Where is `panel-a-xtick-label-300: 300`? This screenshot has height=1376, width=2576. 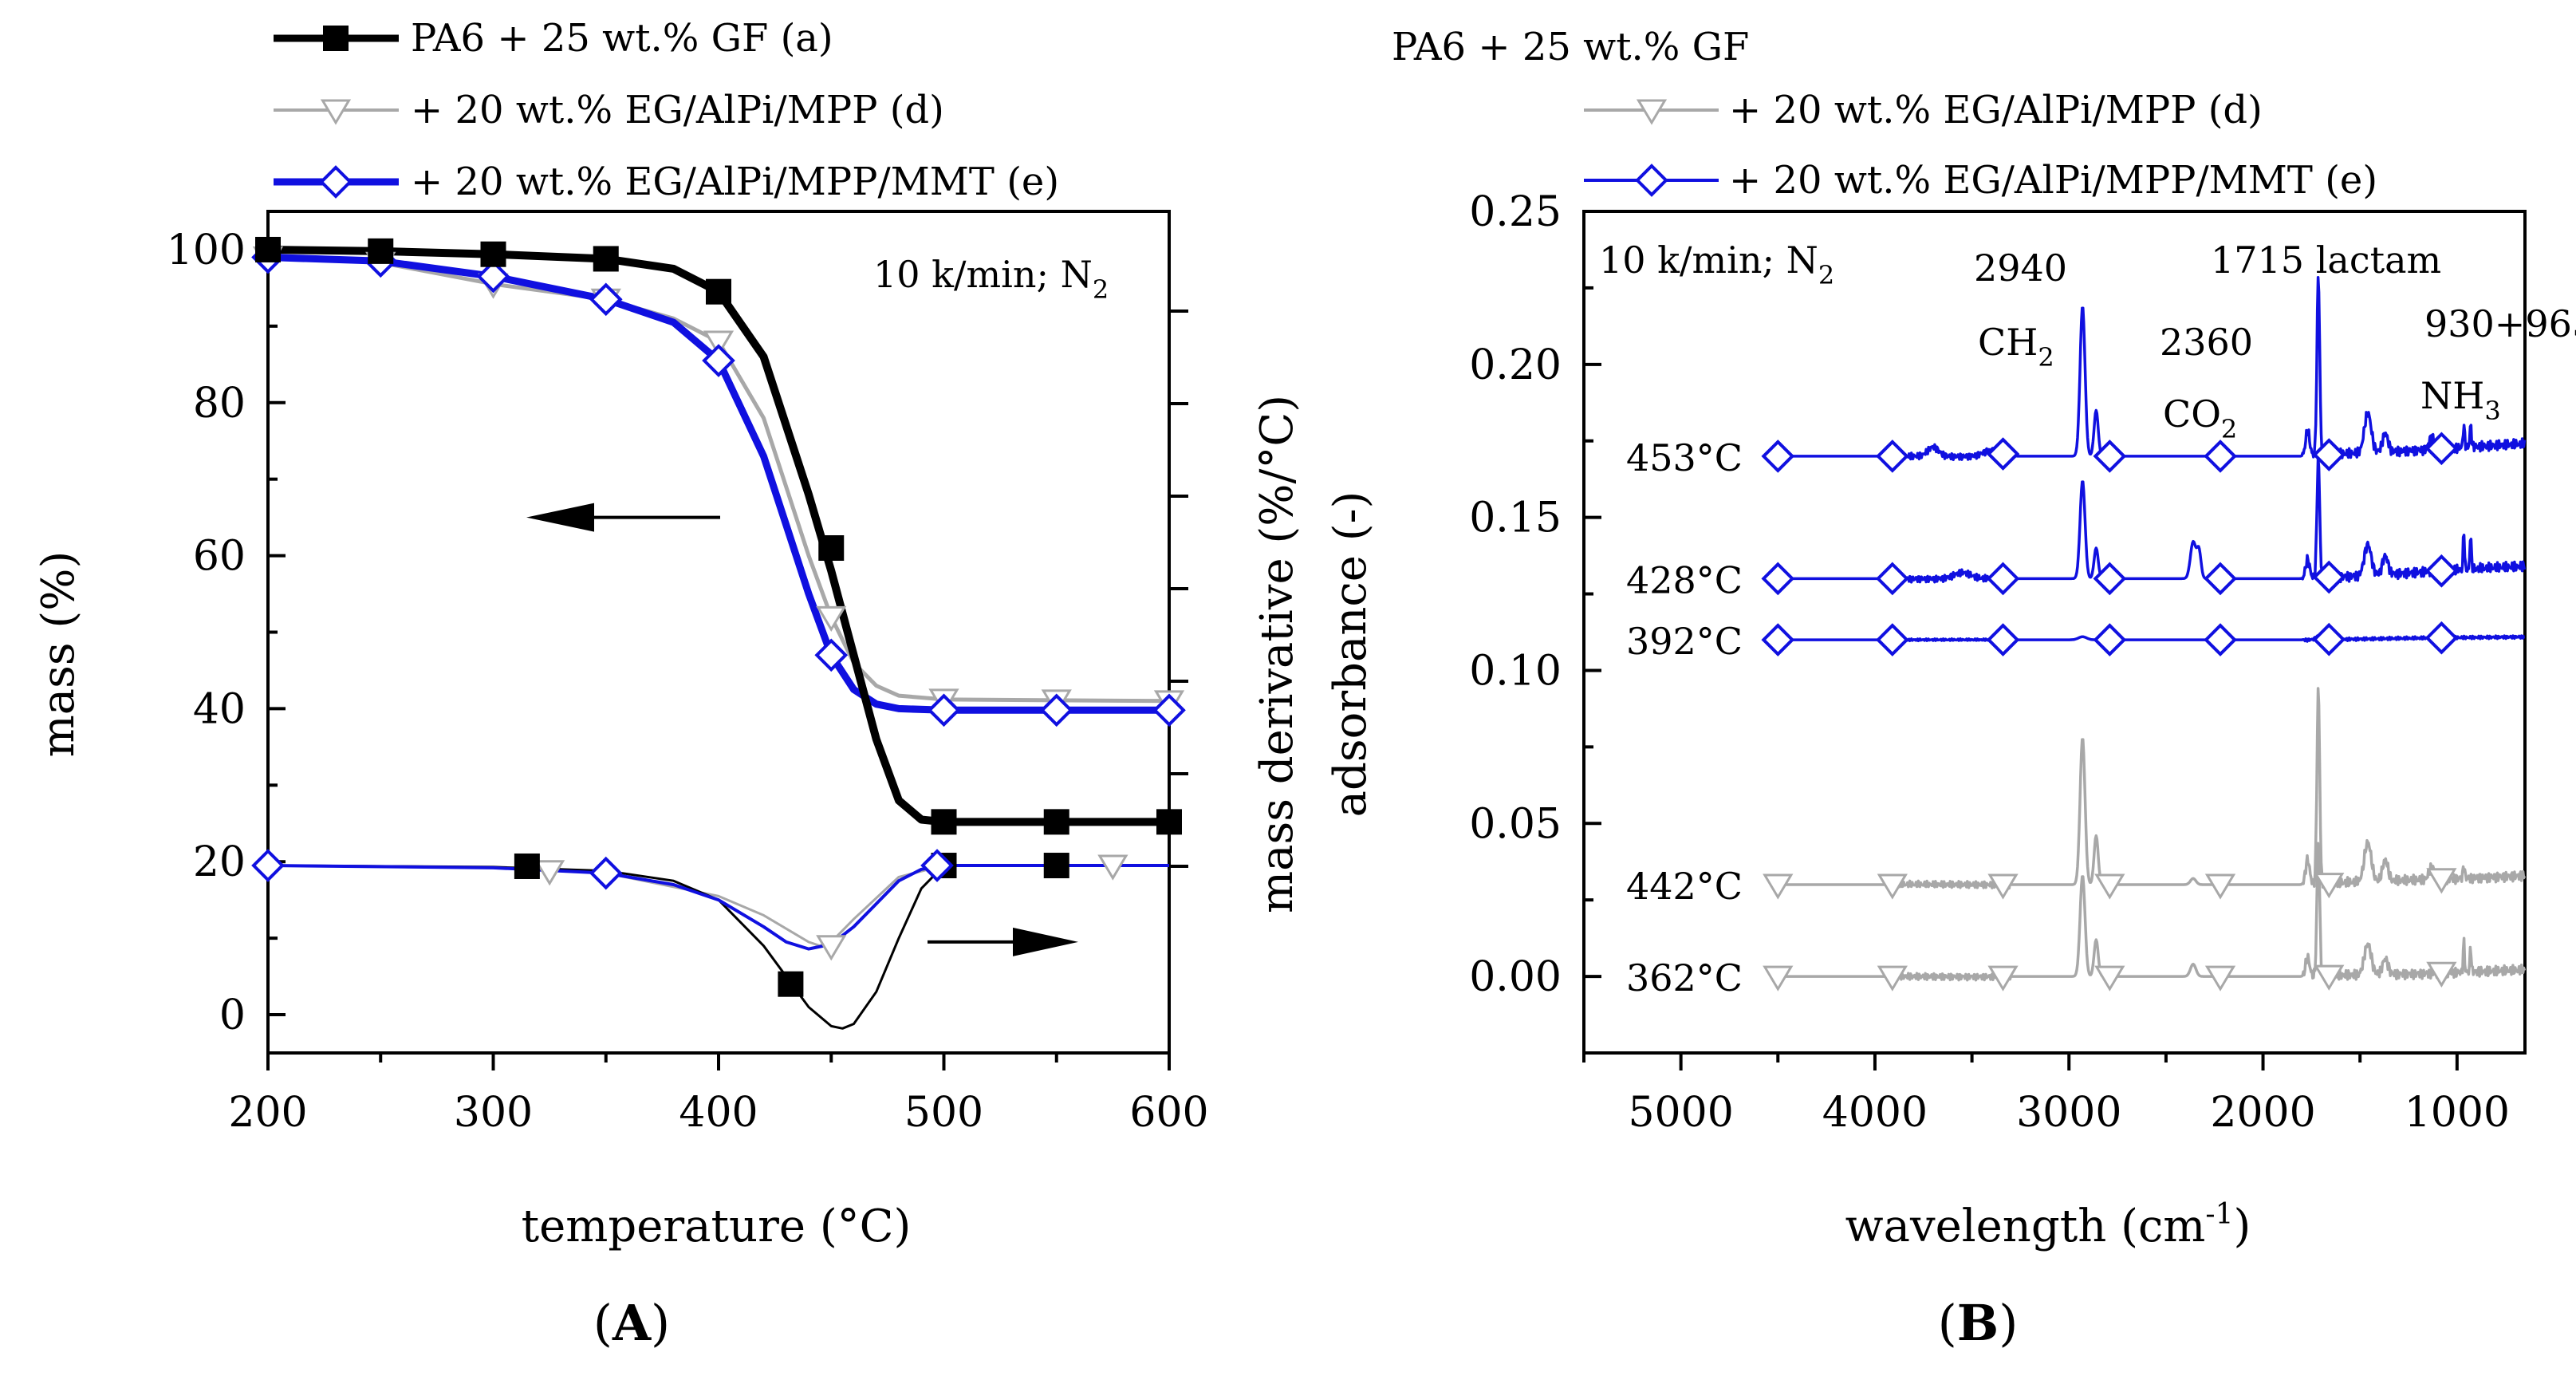
panel-a-xtick-label-300: 300 is located at coordinates (493, 1113).